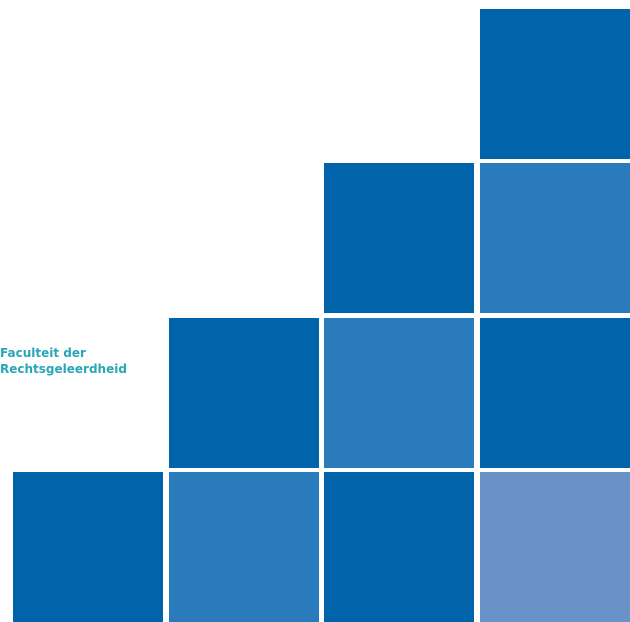  I want to click on square-row4-col3, so click(399, 547).